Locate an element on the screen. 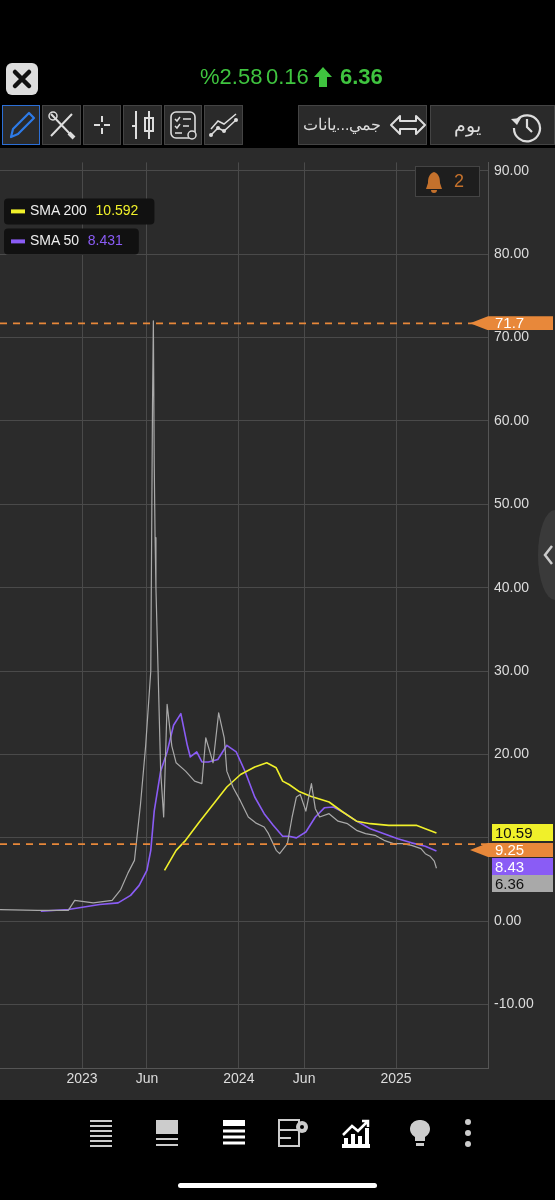 Image resolution: width=555 pixels, height=1200 pixels. x-tick-label: 2024 is located at coordinates (239, 1078).